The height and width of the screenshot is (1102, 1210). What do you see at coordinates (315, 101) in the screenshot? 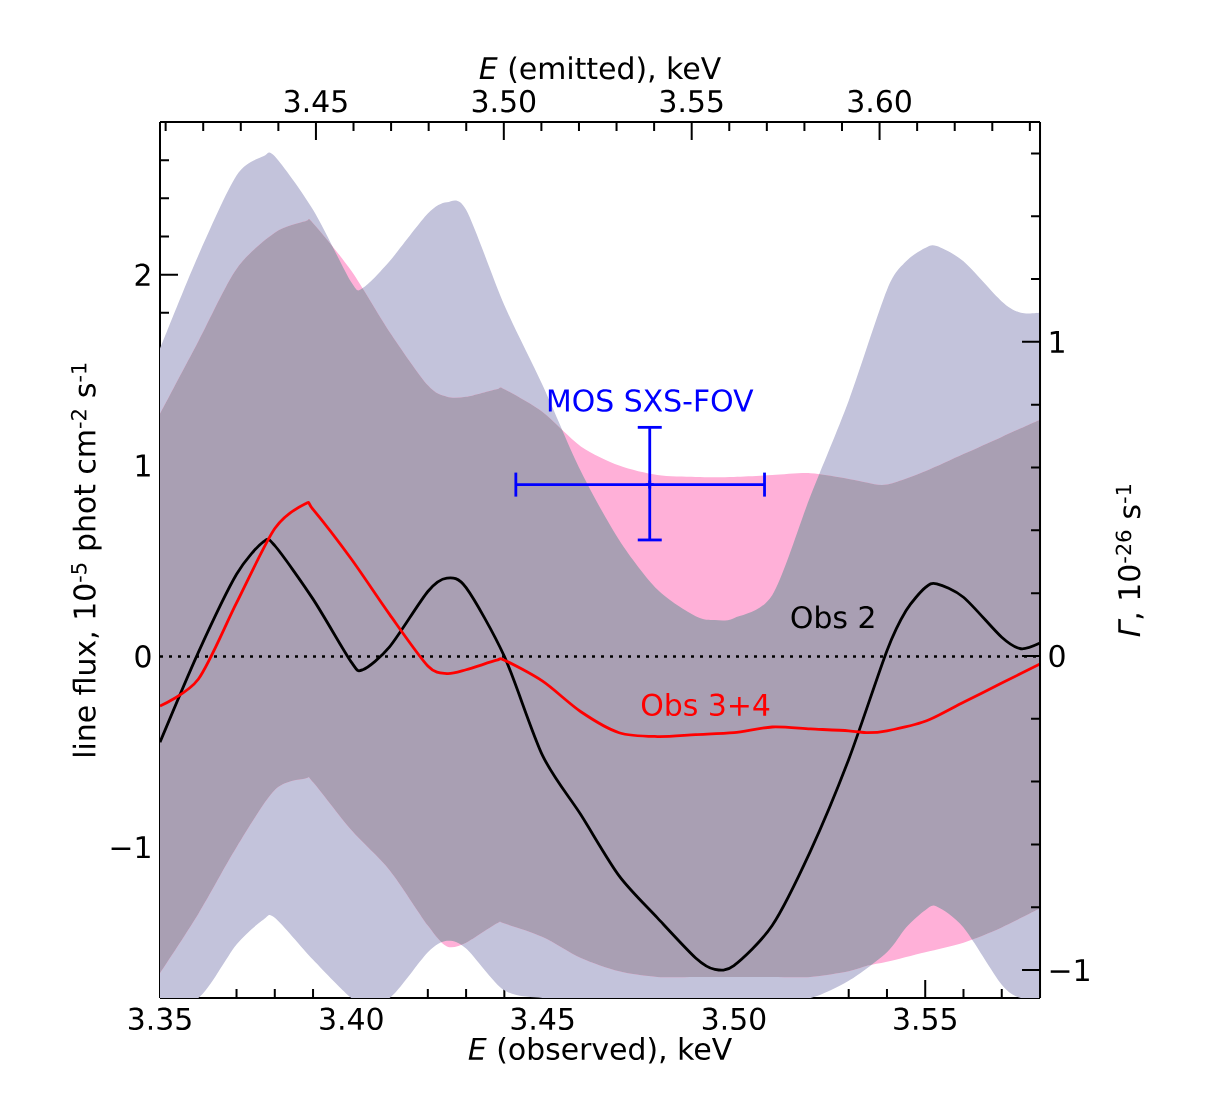
I see `x2-tick-label: 3.45` at bounding box center [315, 101].